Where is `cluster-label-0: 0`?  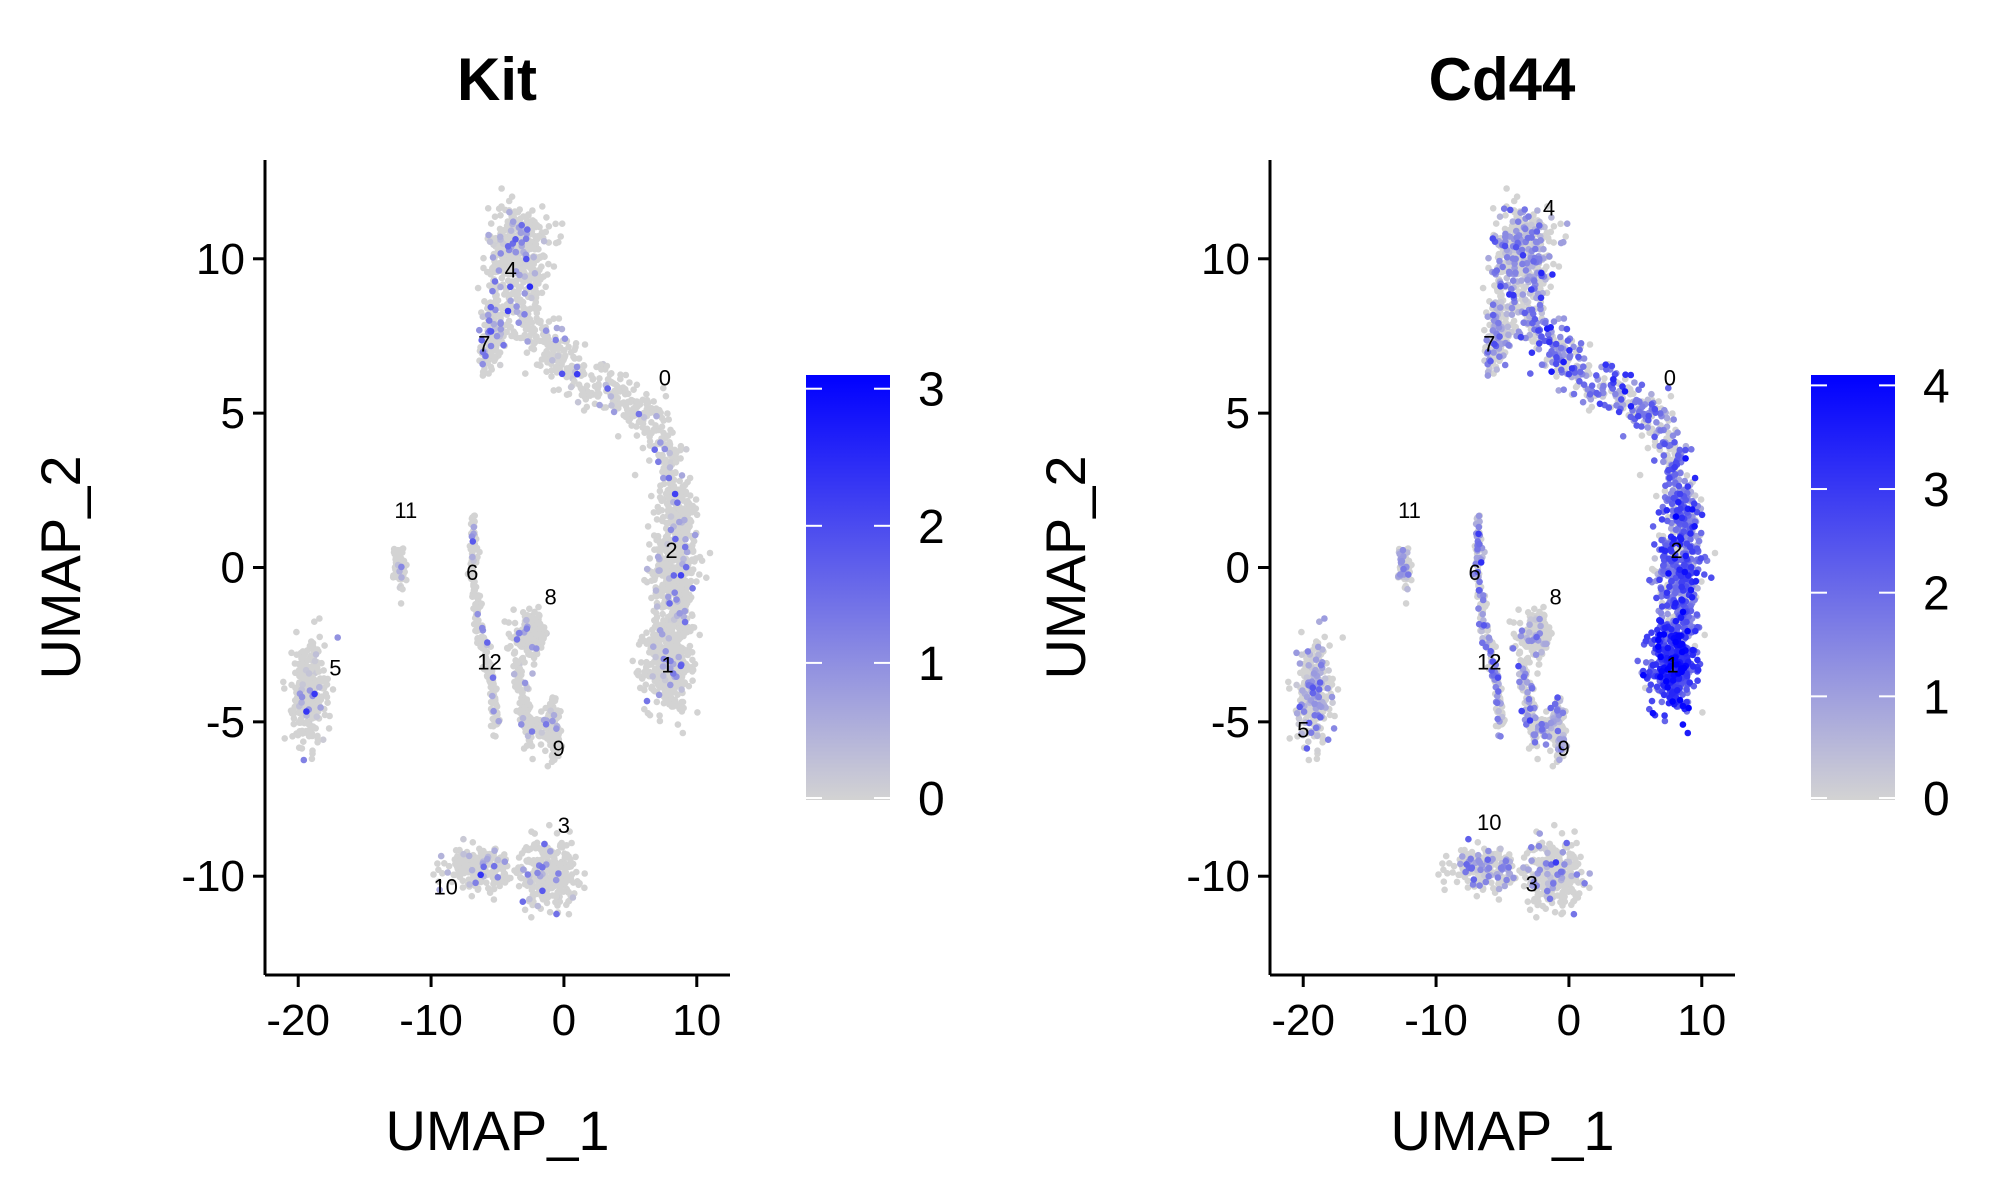
cluster-label-0: 0 is located at coordinates (665, 377).